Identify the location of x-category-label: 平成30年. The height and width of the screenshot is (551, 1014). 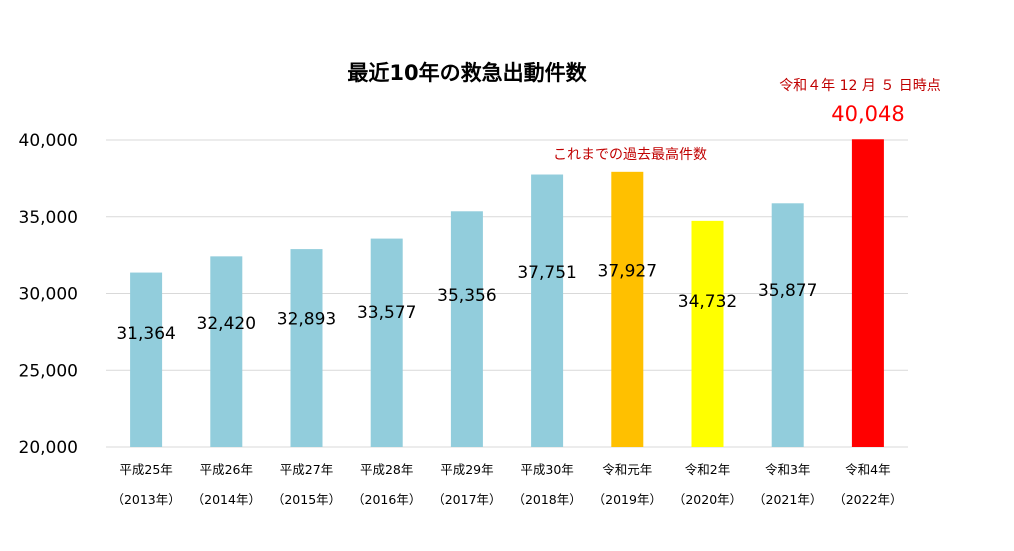
(546, 469).